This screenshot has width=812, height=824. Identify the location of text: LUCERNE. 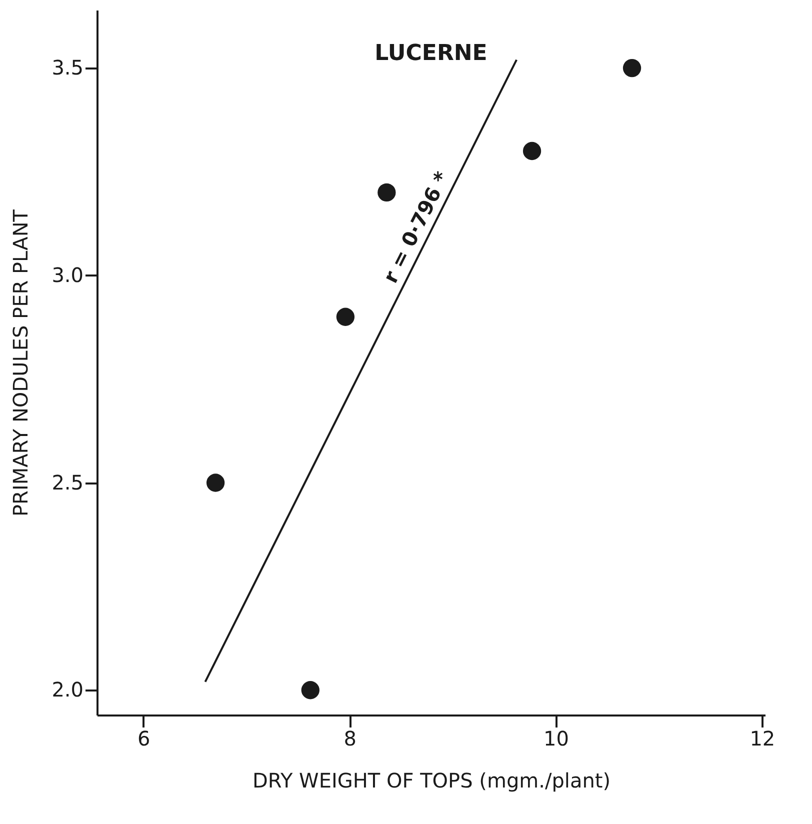
(431, 53).